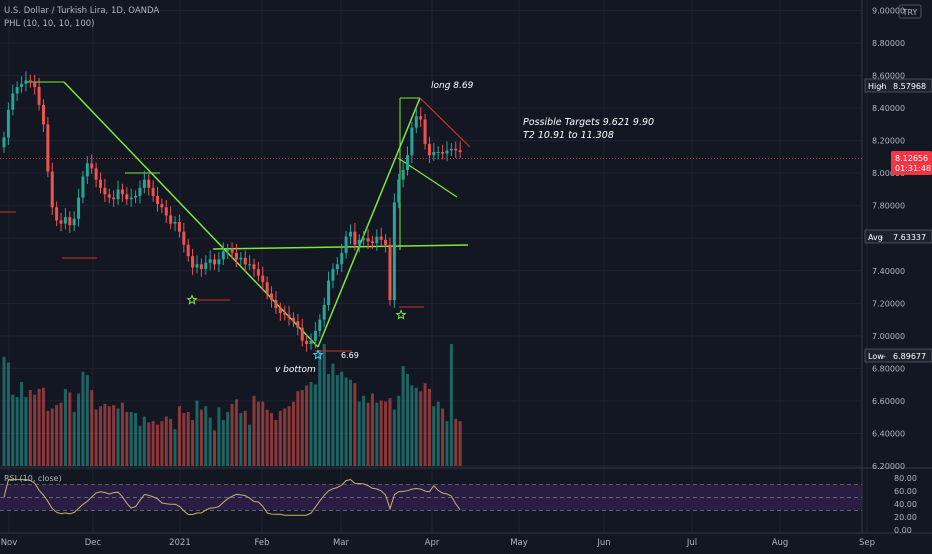 Image resolution: width=932 pixels, height=554 pixels. Describe the element at coordinates (905, 517) in the screenshot. I see `rsi-tick-label: 20.00` at that location.